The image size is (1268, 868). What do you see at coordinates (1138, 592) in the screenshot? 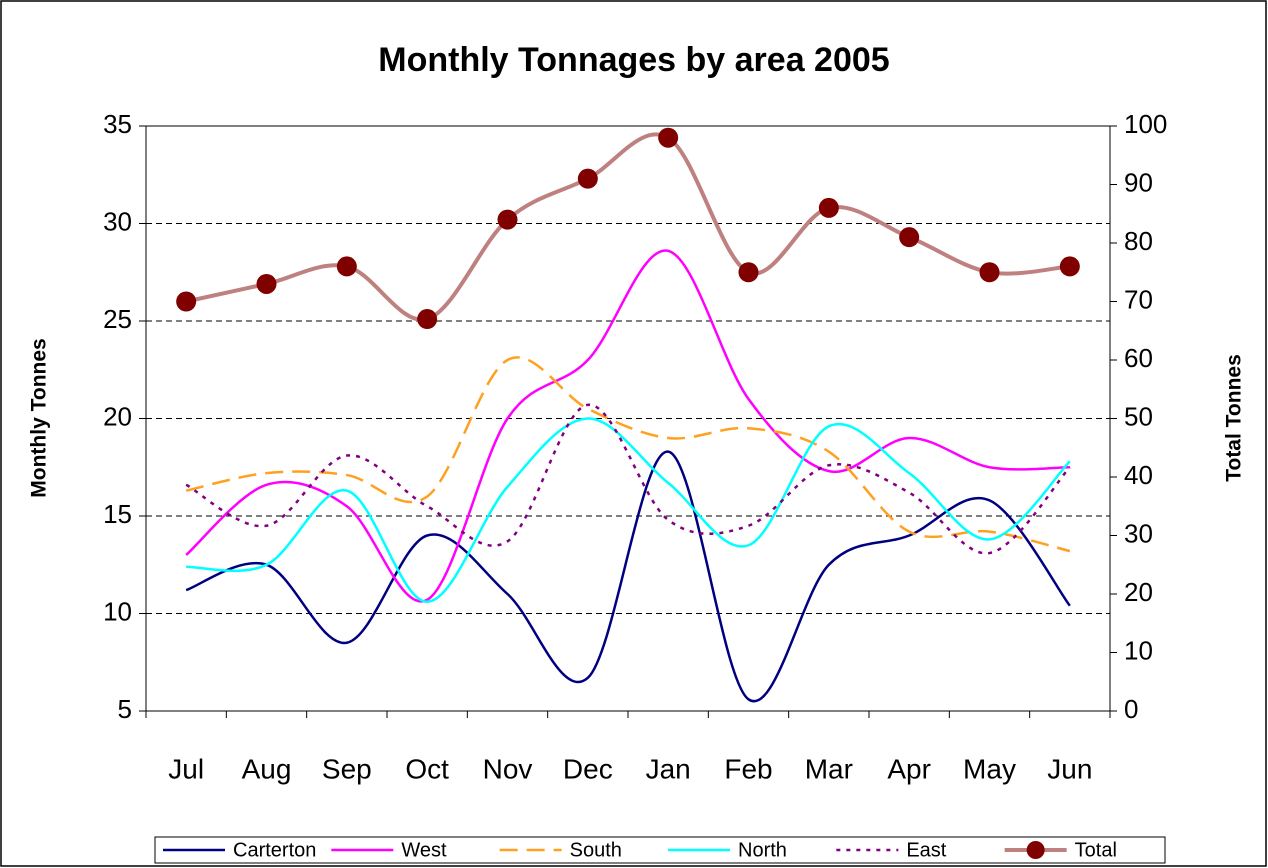
I see `y2-tick-label: 20` at bounding box center [1138, 592].